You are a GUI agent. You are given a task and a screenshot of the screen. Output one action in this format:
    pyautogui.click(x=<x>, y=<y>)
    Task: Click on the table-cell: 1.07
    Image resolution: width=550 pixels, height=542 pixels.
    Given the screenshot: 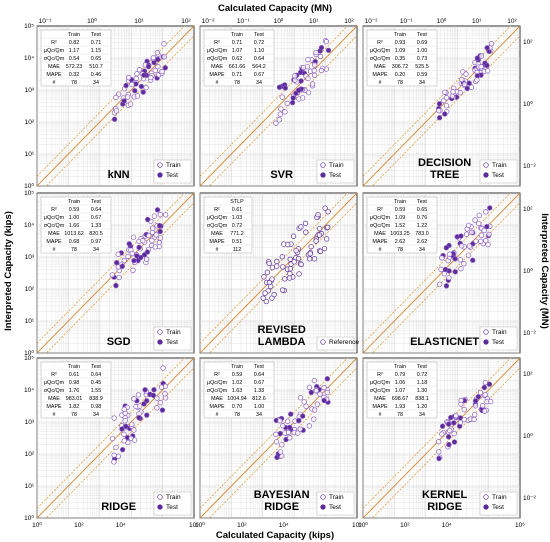 What is the action you would take?
    pyautogui.click(x=400, y=391)
    